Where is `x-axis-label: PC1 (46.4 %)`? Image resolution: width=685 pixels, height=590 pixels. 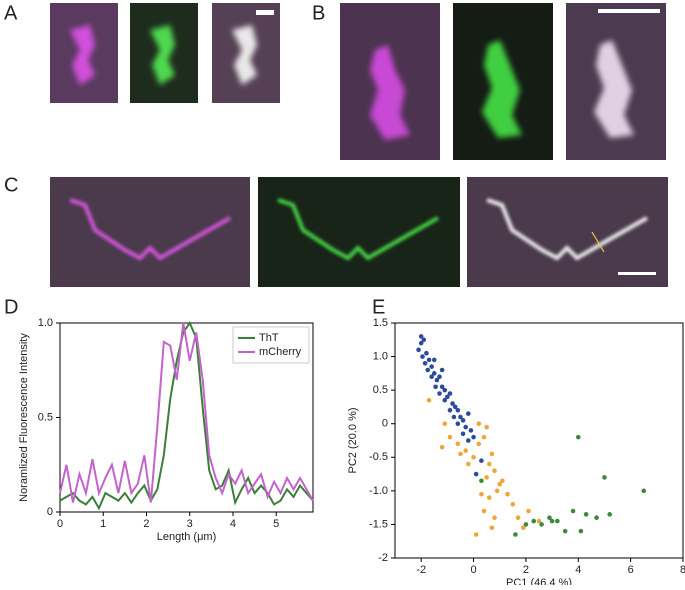 x-axis-label: PC1 (46.4 %) is located at coordinates (539, 581).